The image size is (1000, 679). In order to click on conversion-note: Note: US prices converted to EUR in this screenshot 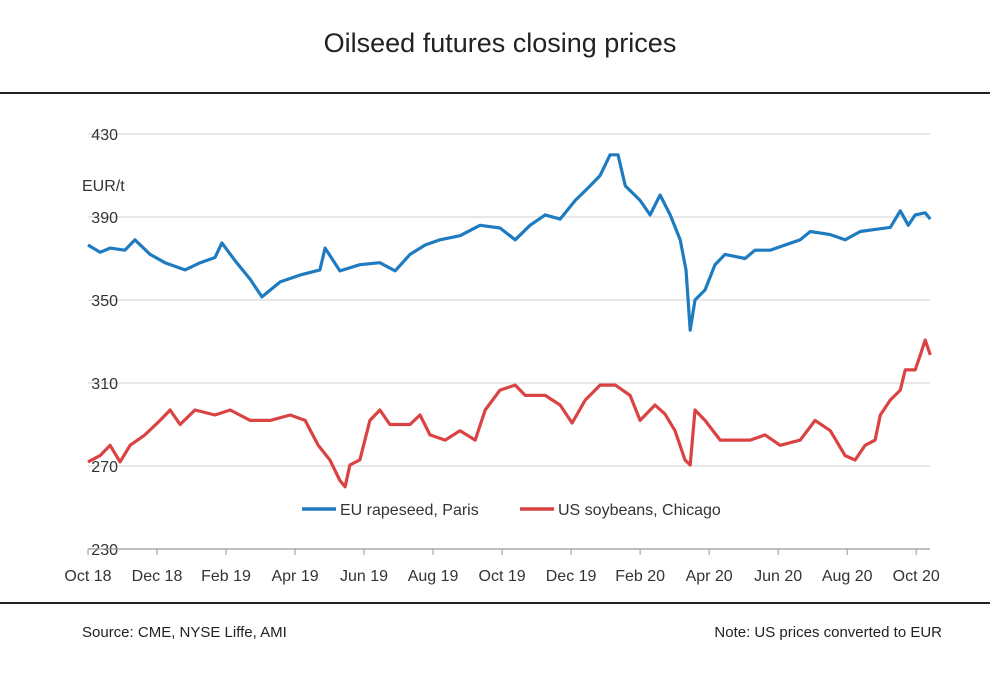, I will do `click(828, 632)`.